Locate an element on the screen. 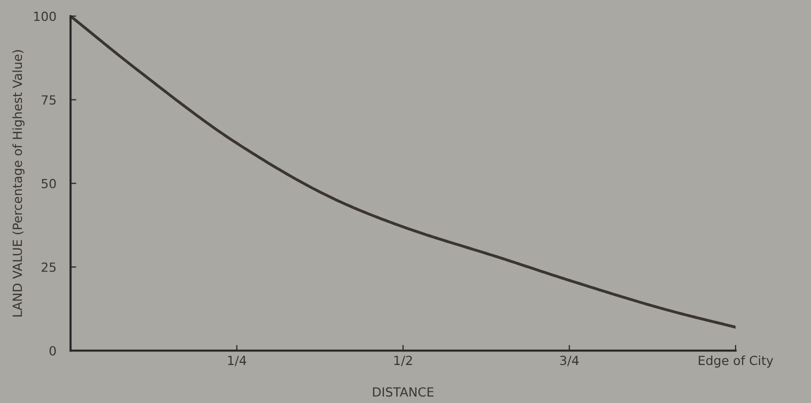 The image size is (811, 403). x-tick-label: Edge of City is located at coordinates (736, 361).